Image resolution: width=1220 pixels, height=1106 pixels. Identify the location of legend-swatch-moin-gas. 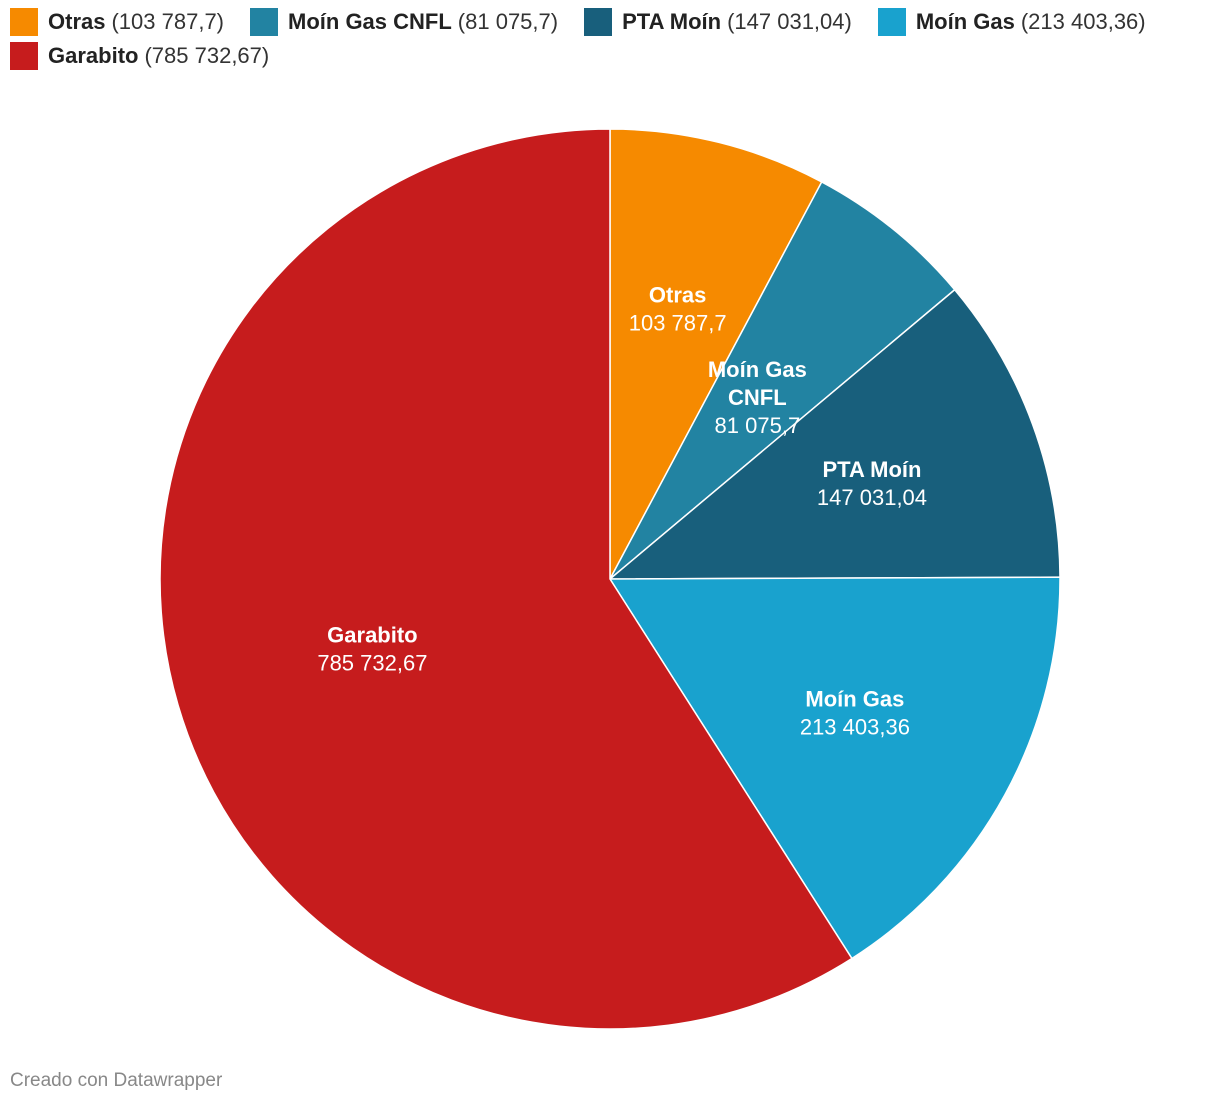
(891, 22).